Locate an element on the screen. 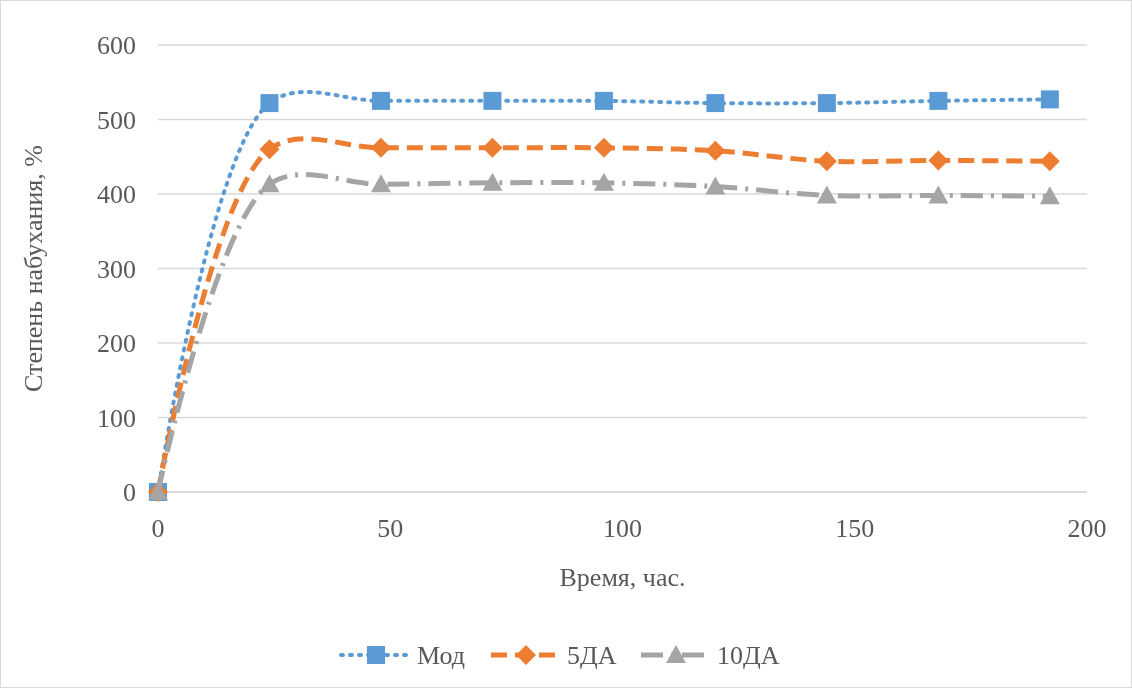 The image size is (1132, 688). y-tick-label: 500 is located at coordinates (116, 120).